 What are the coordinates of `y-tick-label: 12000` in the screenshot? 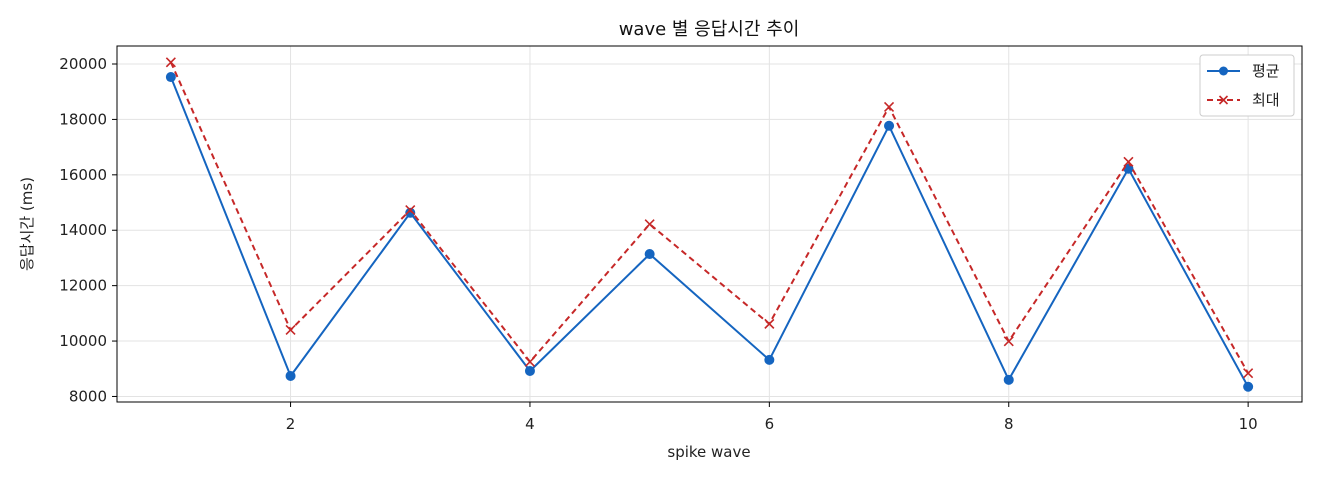 It's located at (83, 286).